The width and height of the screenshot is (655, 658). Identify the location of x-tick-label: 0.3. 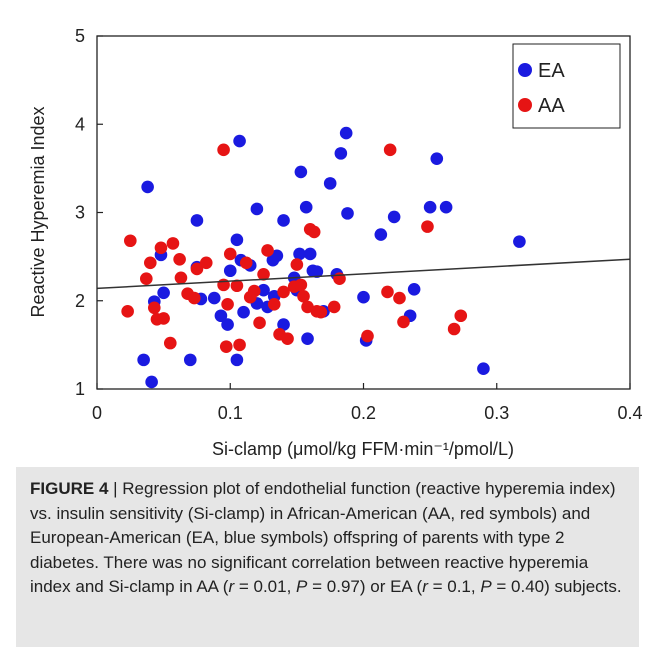
(496, 413).